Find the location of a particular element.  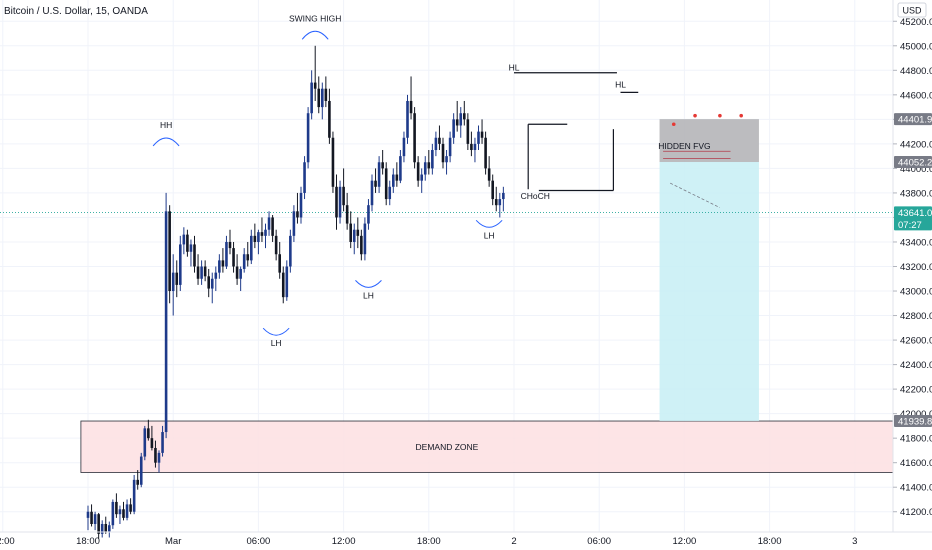

currency-button: USD is located at coordinates (912, 11).